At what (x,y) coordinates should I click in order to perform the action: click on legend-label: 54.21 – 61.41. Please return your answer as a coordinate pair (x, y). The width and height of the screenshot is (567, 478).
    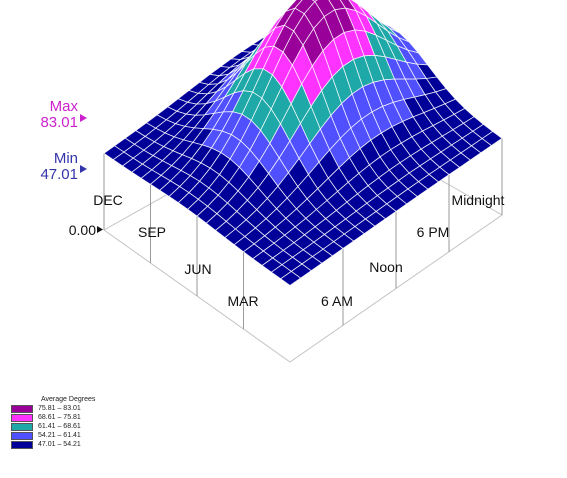
    Looking at the image, I should click on (59, 435).